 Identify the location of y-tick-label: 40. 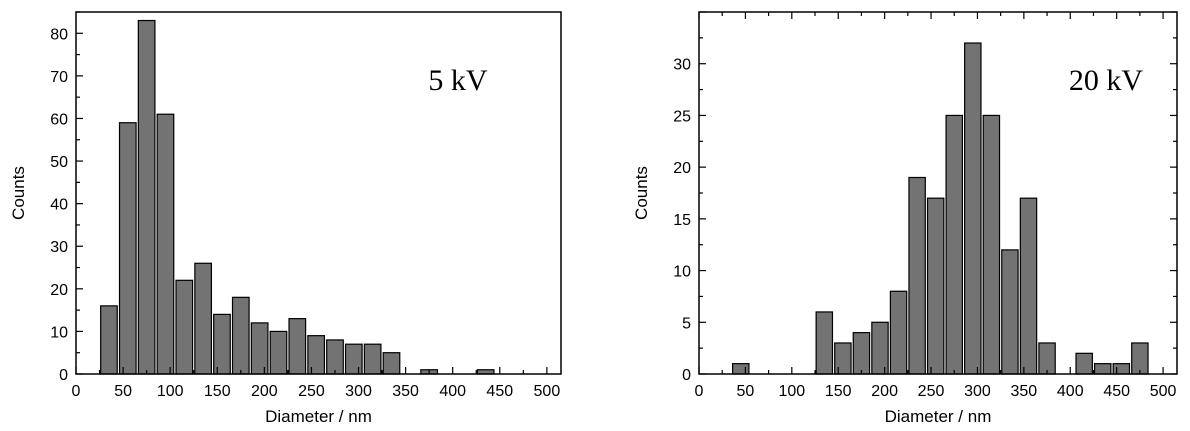
(59, 205).